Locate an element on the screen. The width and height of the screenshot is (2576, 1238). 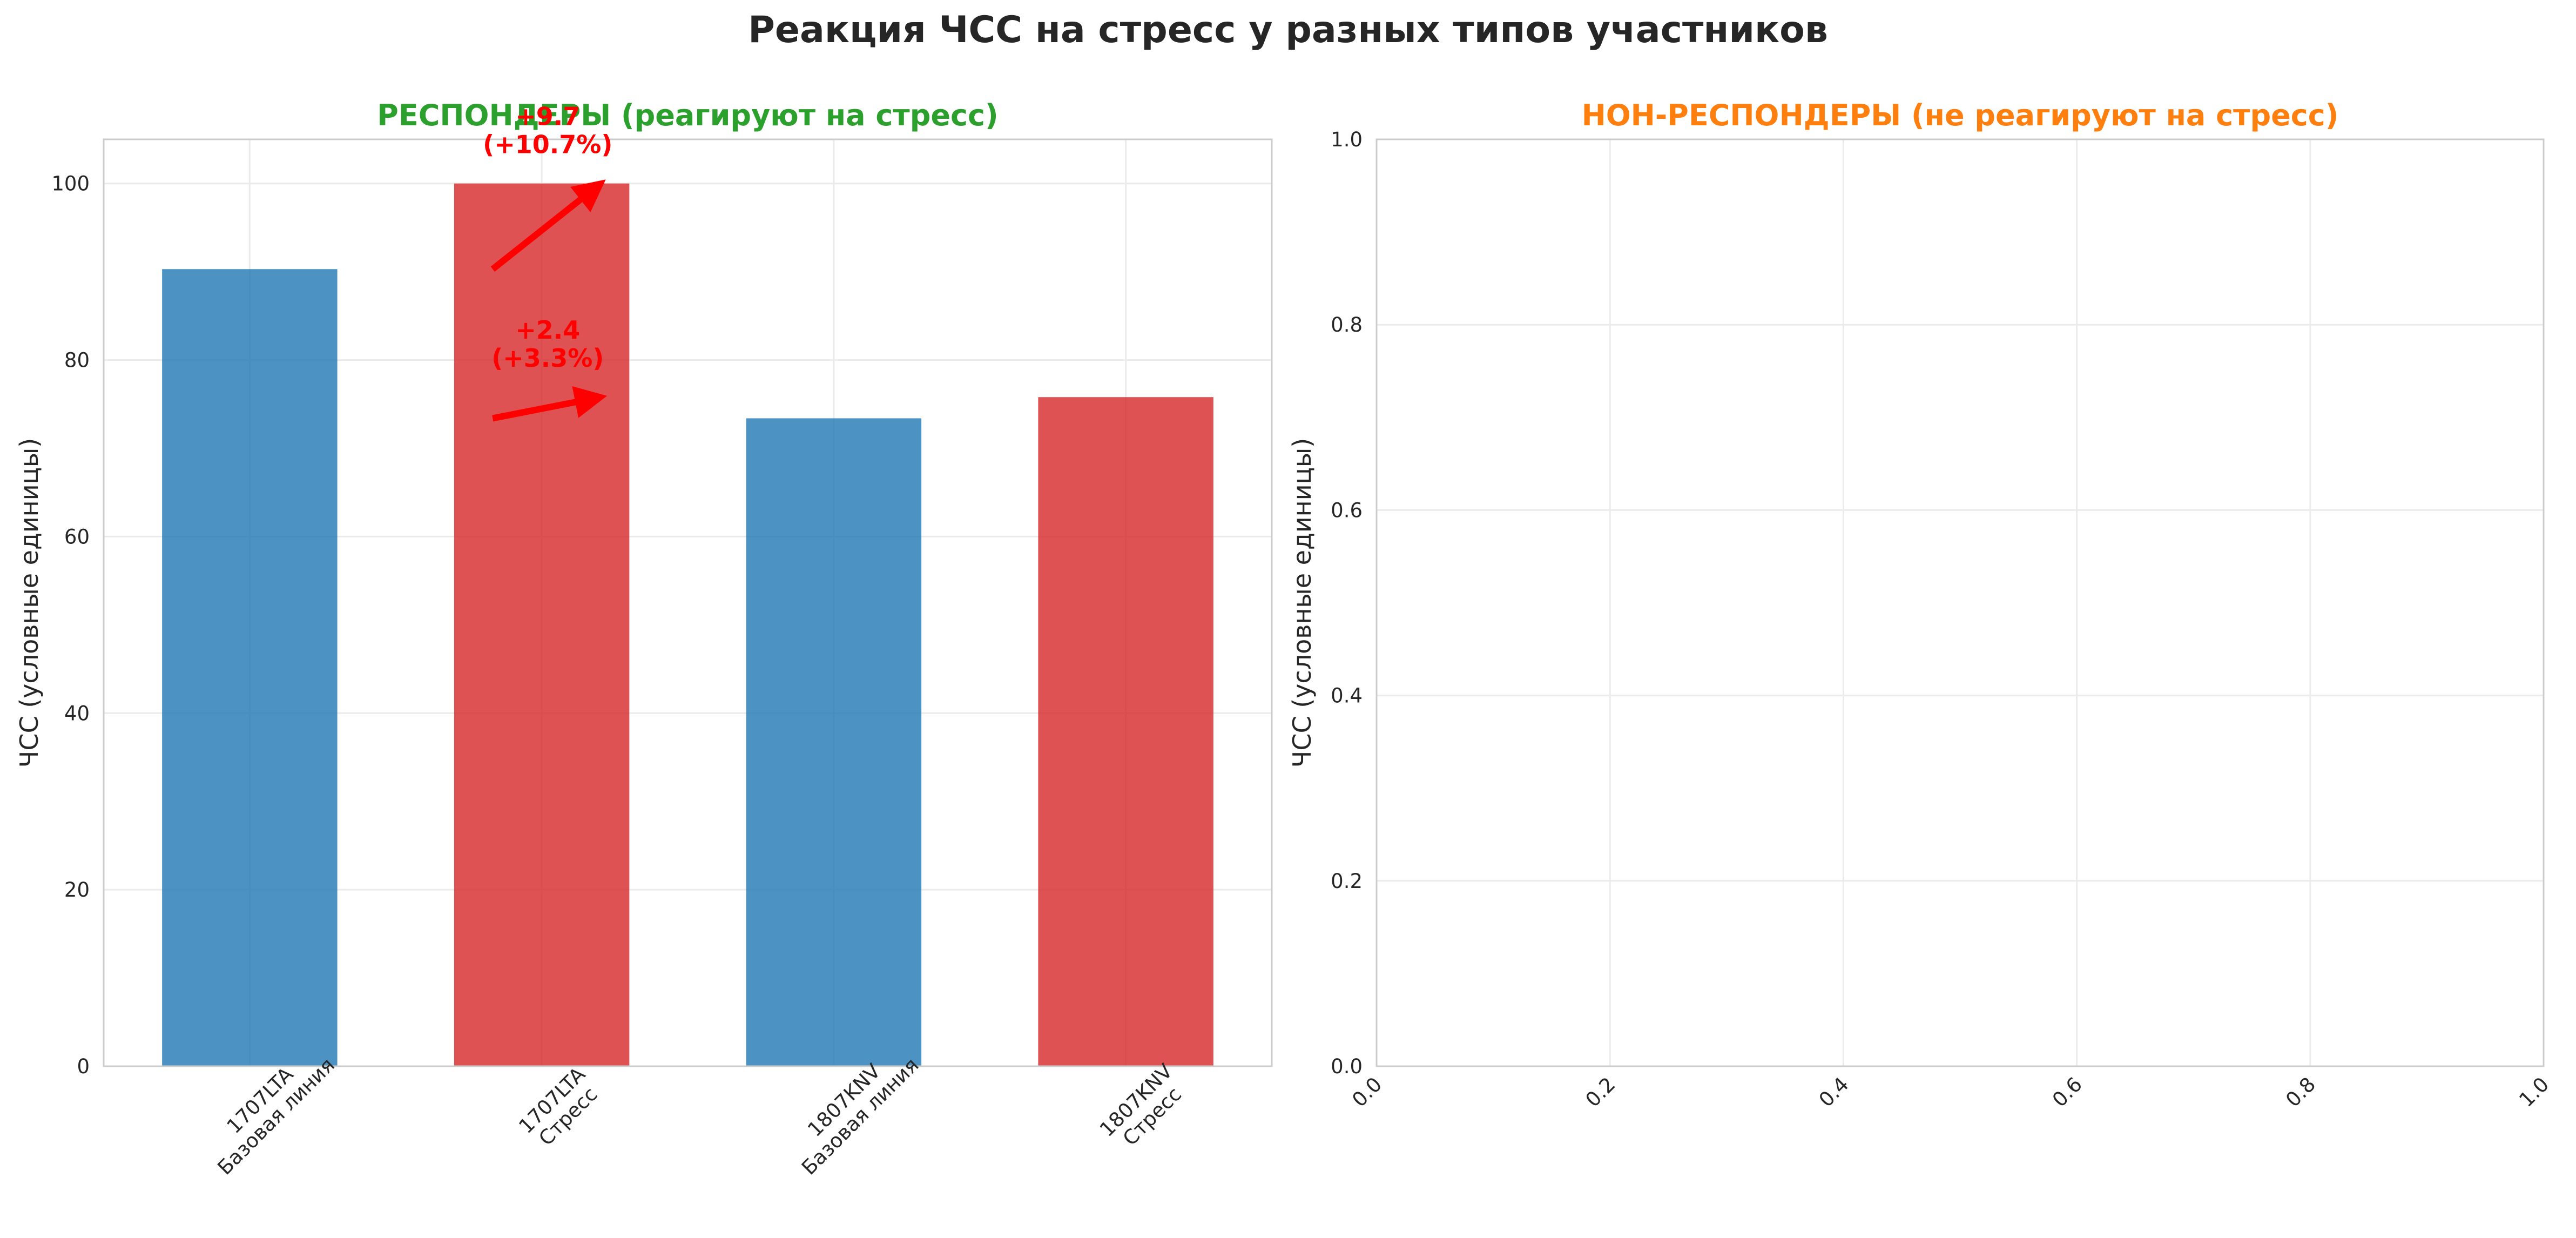
chart-title: РЕСПОНДЕРЫ (реагируют на стресс) is located at coordinates (687, 115).